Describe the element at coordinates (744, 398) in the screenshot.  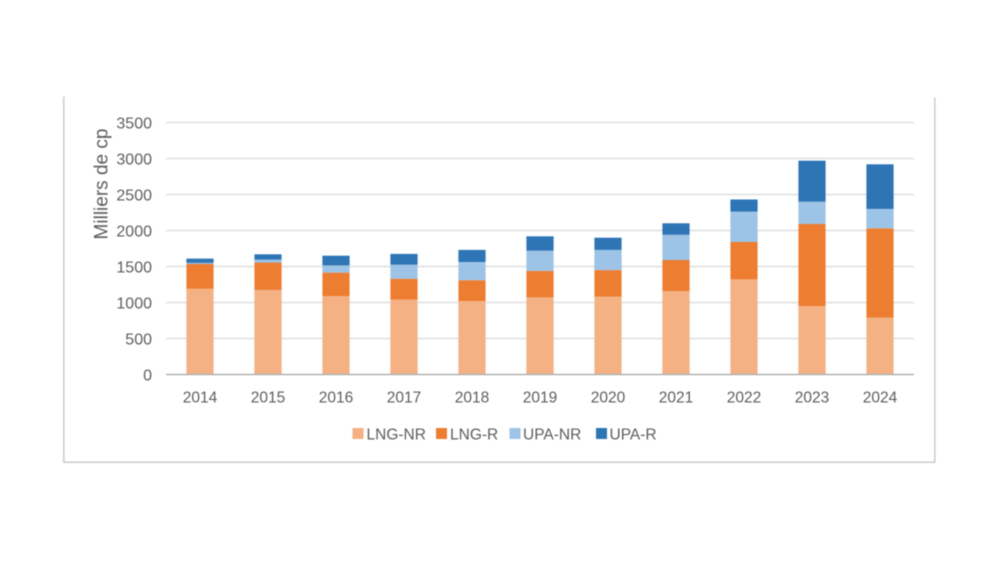
I see `svg-text: 2022` at that location.